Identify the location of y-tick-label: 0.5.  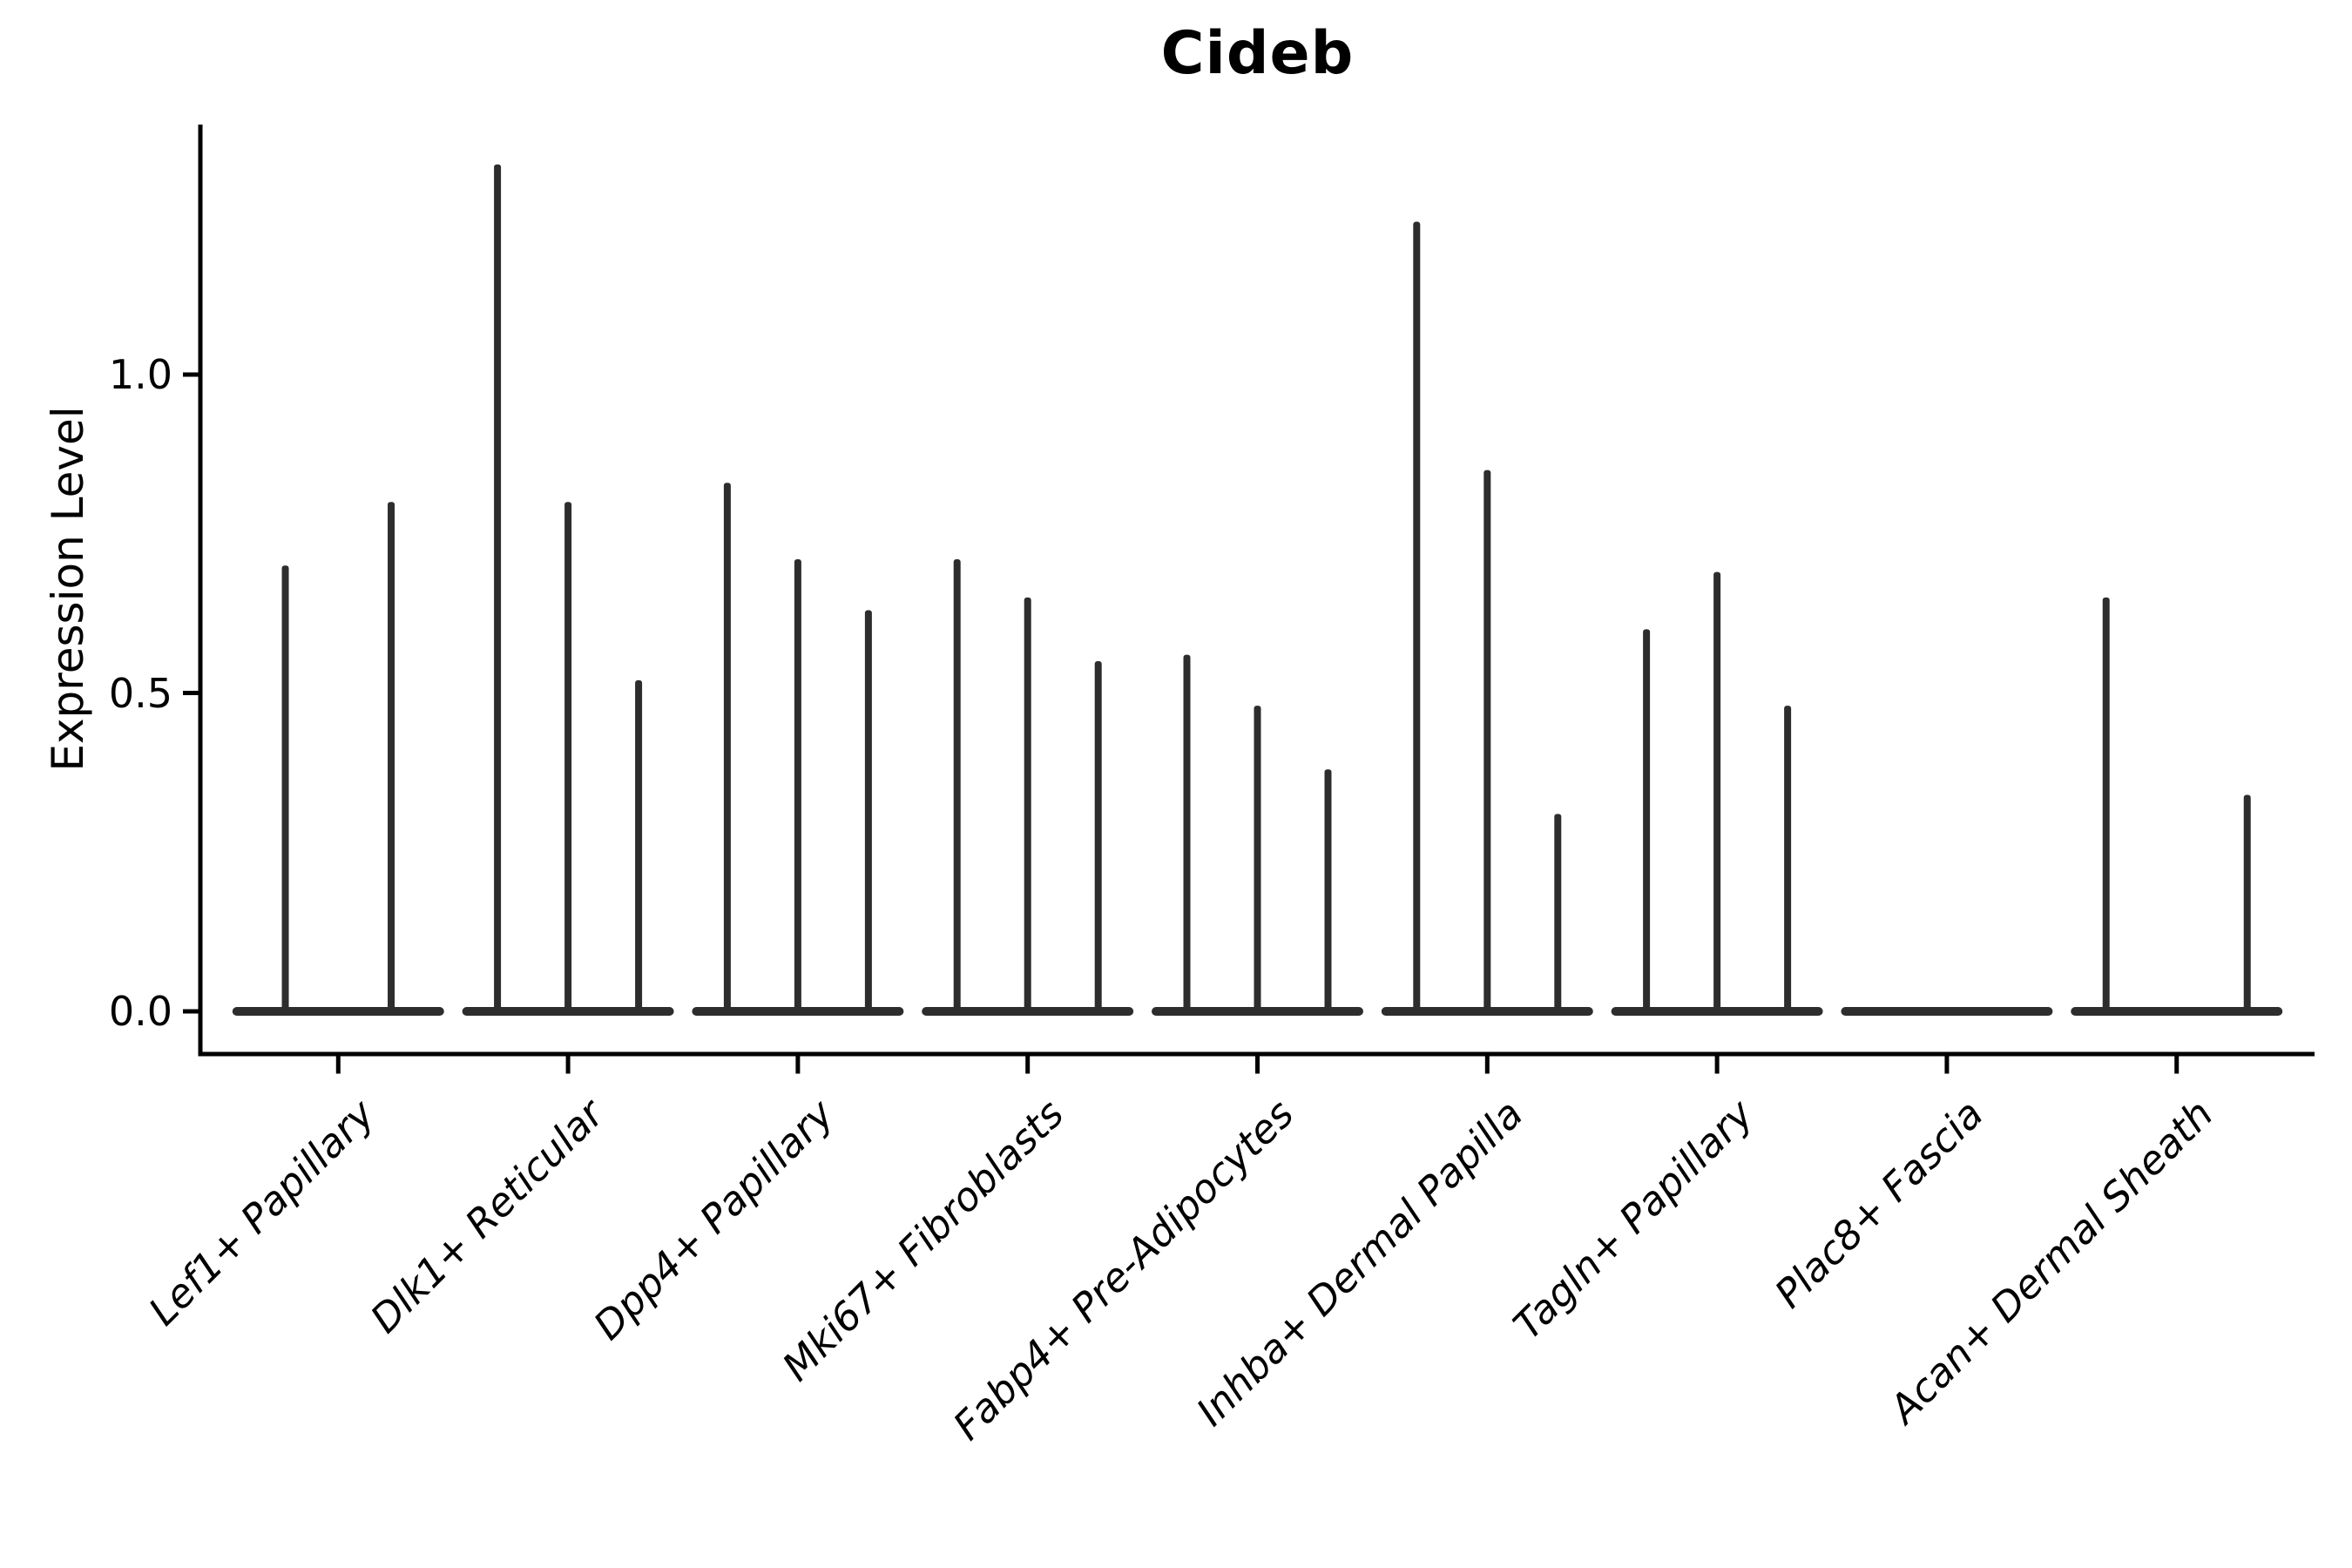
(140, 693).